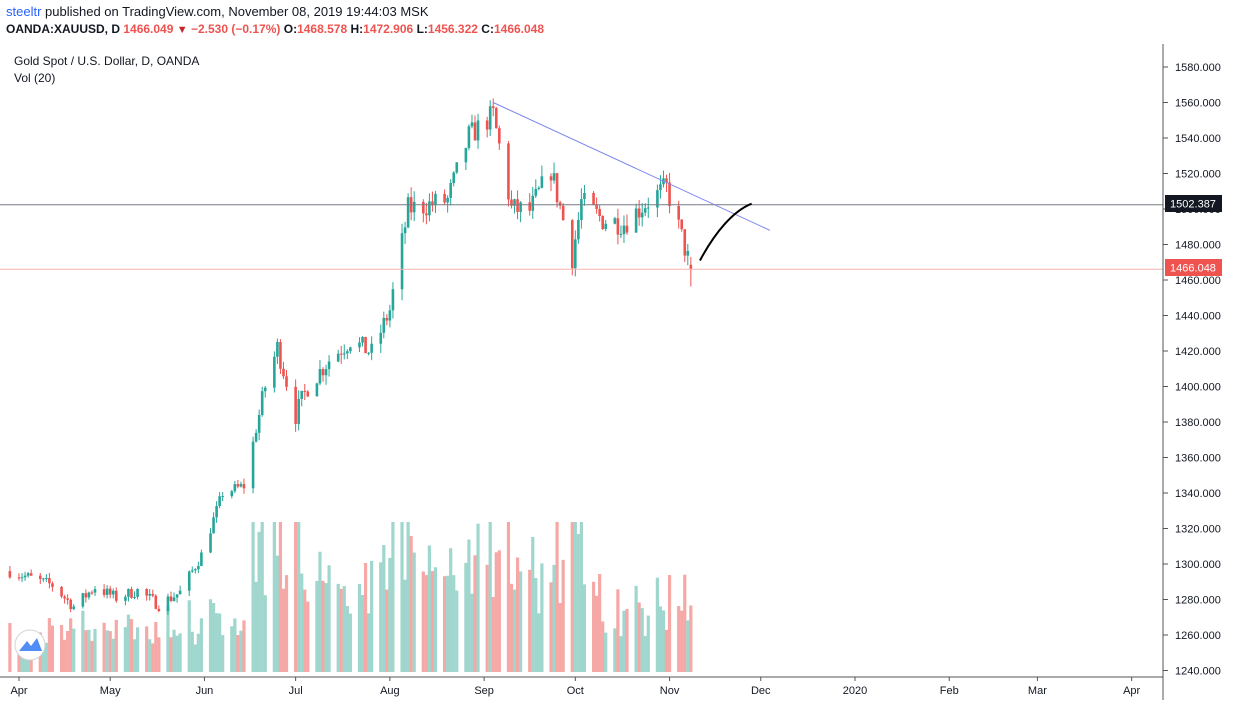 This screenshot has height=709, width=1236. Describe the element at coordinates (1198, 601) in the screenshot. I see `y-tick-label: 1280.000` at that location.